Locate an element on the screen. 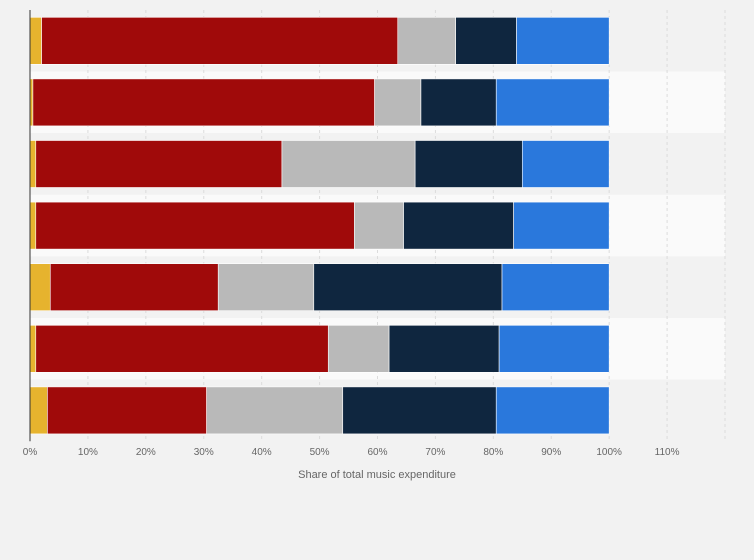 The height and width of the screenshot is (560, 754). x-tick-label: 110% is located at coordinates (667, 452).